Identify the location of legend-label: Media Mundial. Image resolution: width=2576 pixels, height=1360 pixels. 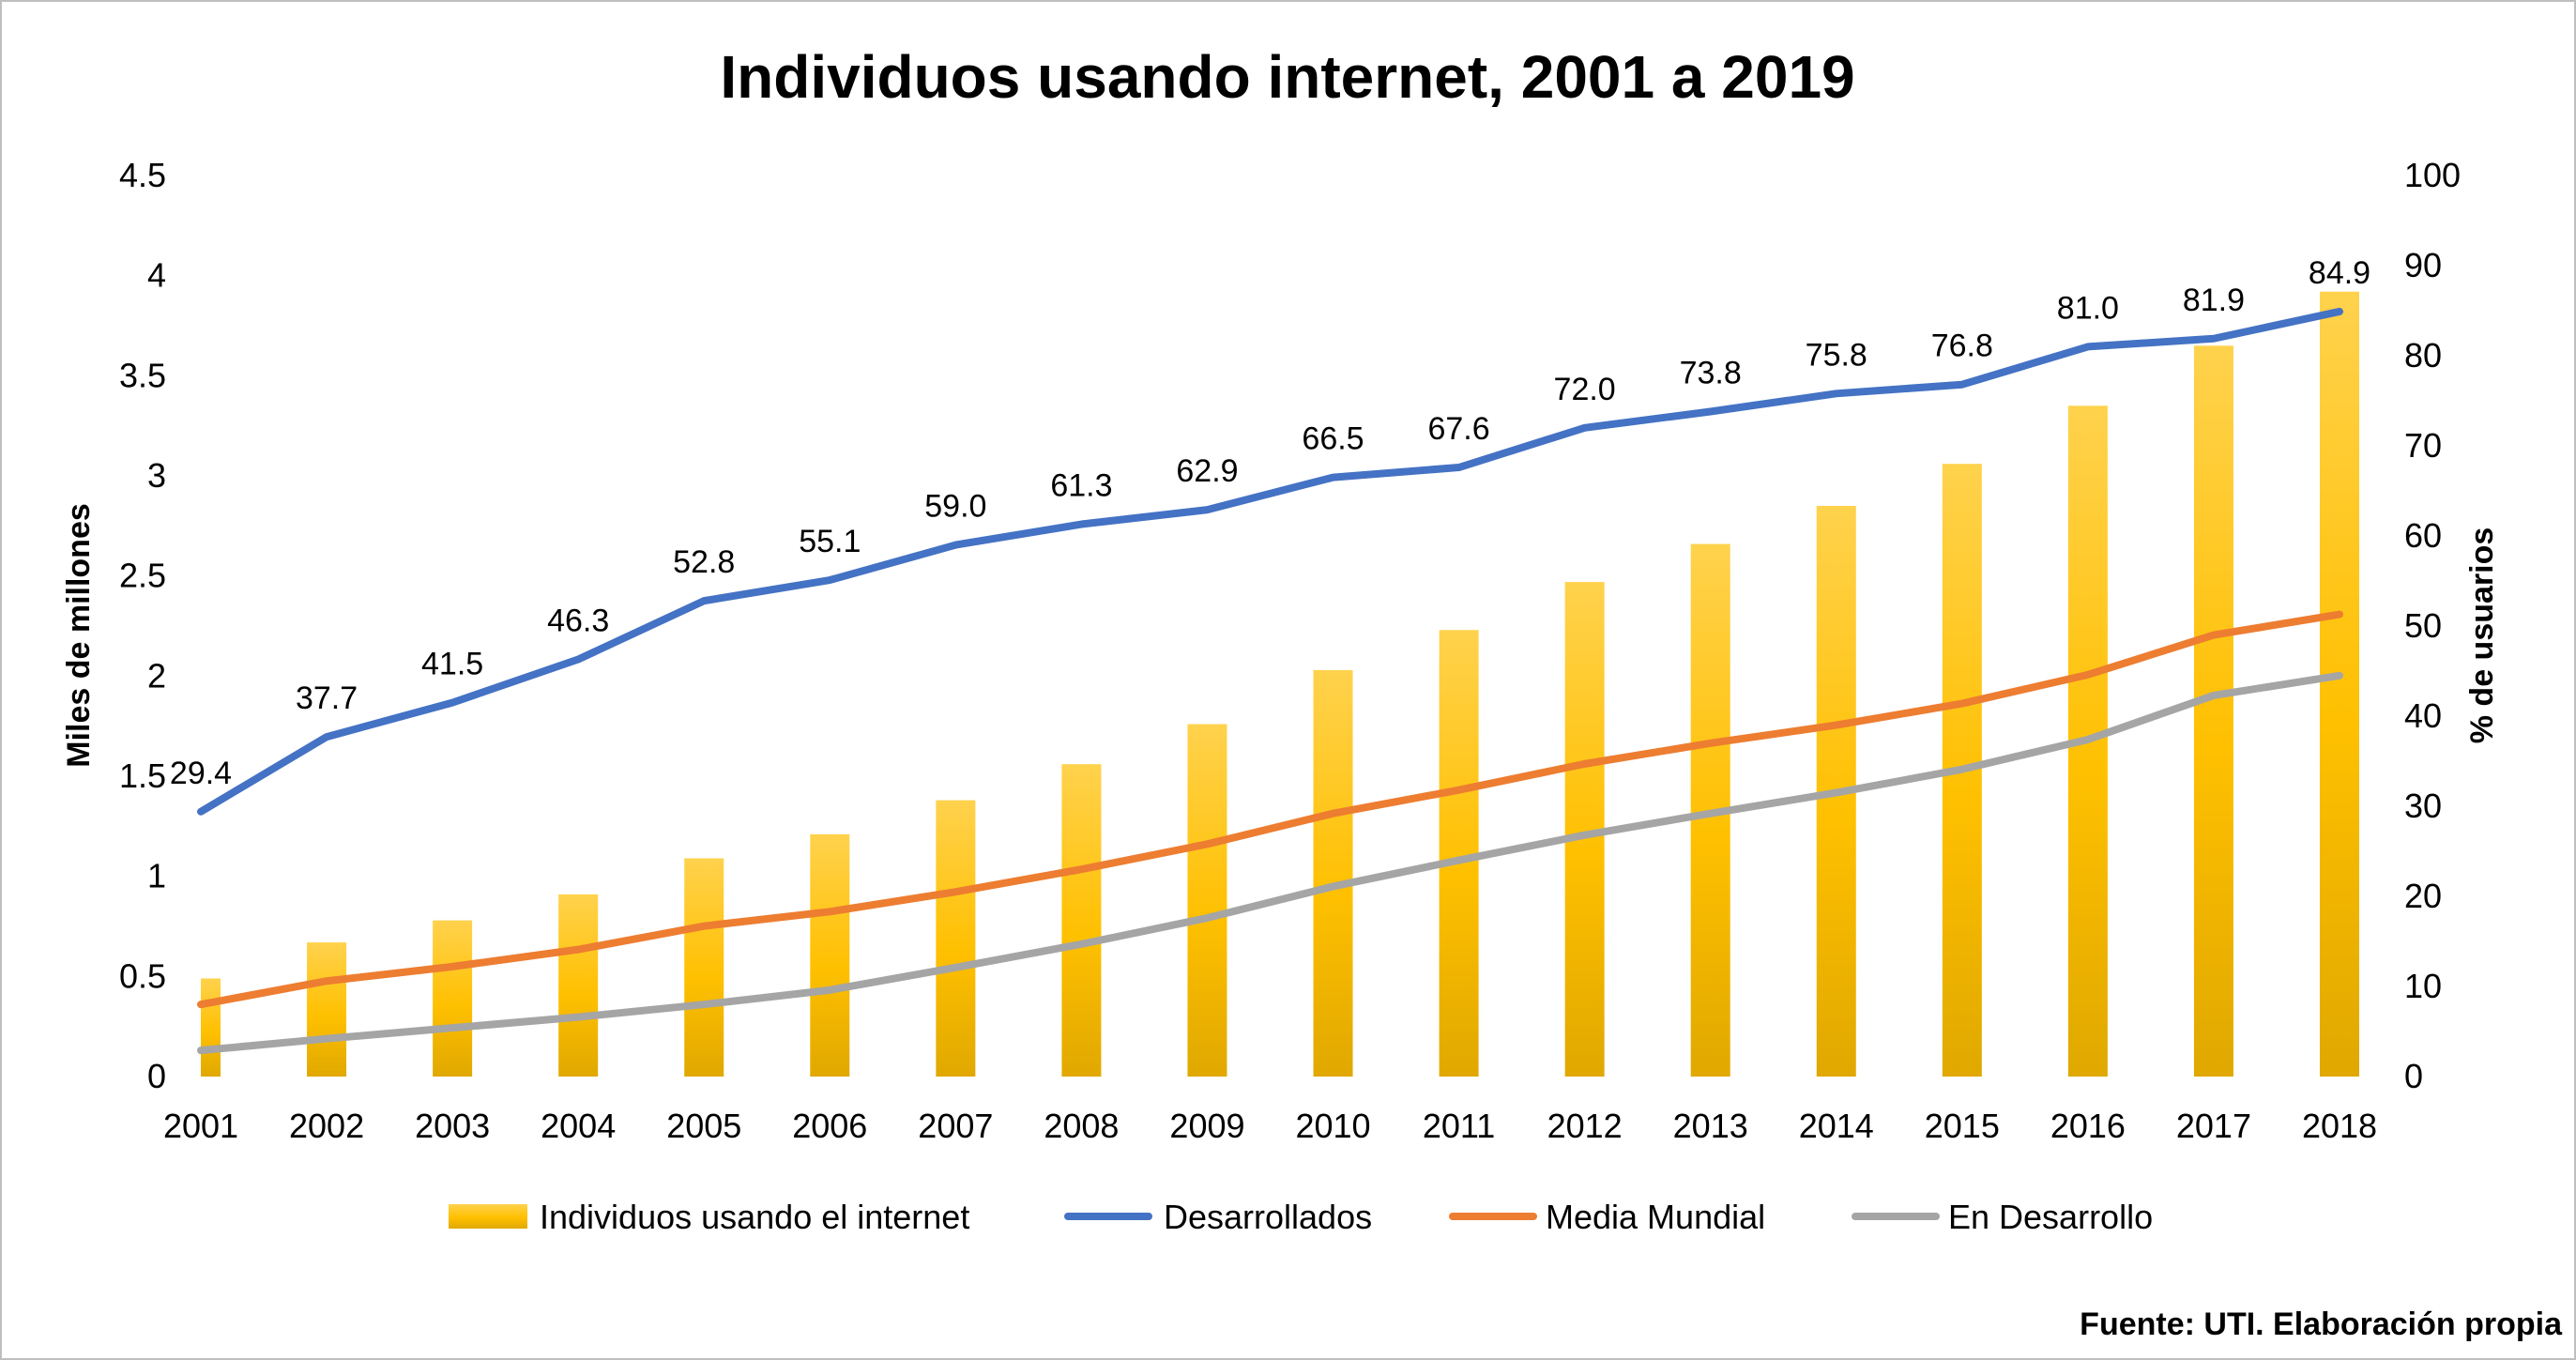
(1655, 1217).